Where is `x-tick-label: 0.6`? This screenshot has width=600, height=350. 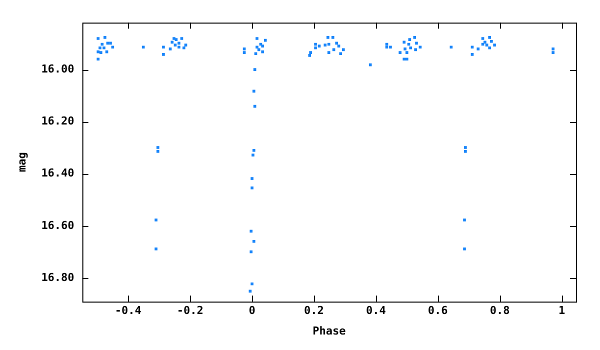 x-tick-label: 0.6 is located at coordinates (438, 311).